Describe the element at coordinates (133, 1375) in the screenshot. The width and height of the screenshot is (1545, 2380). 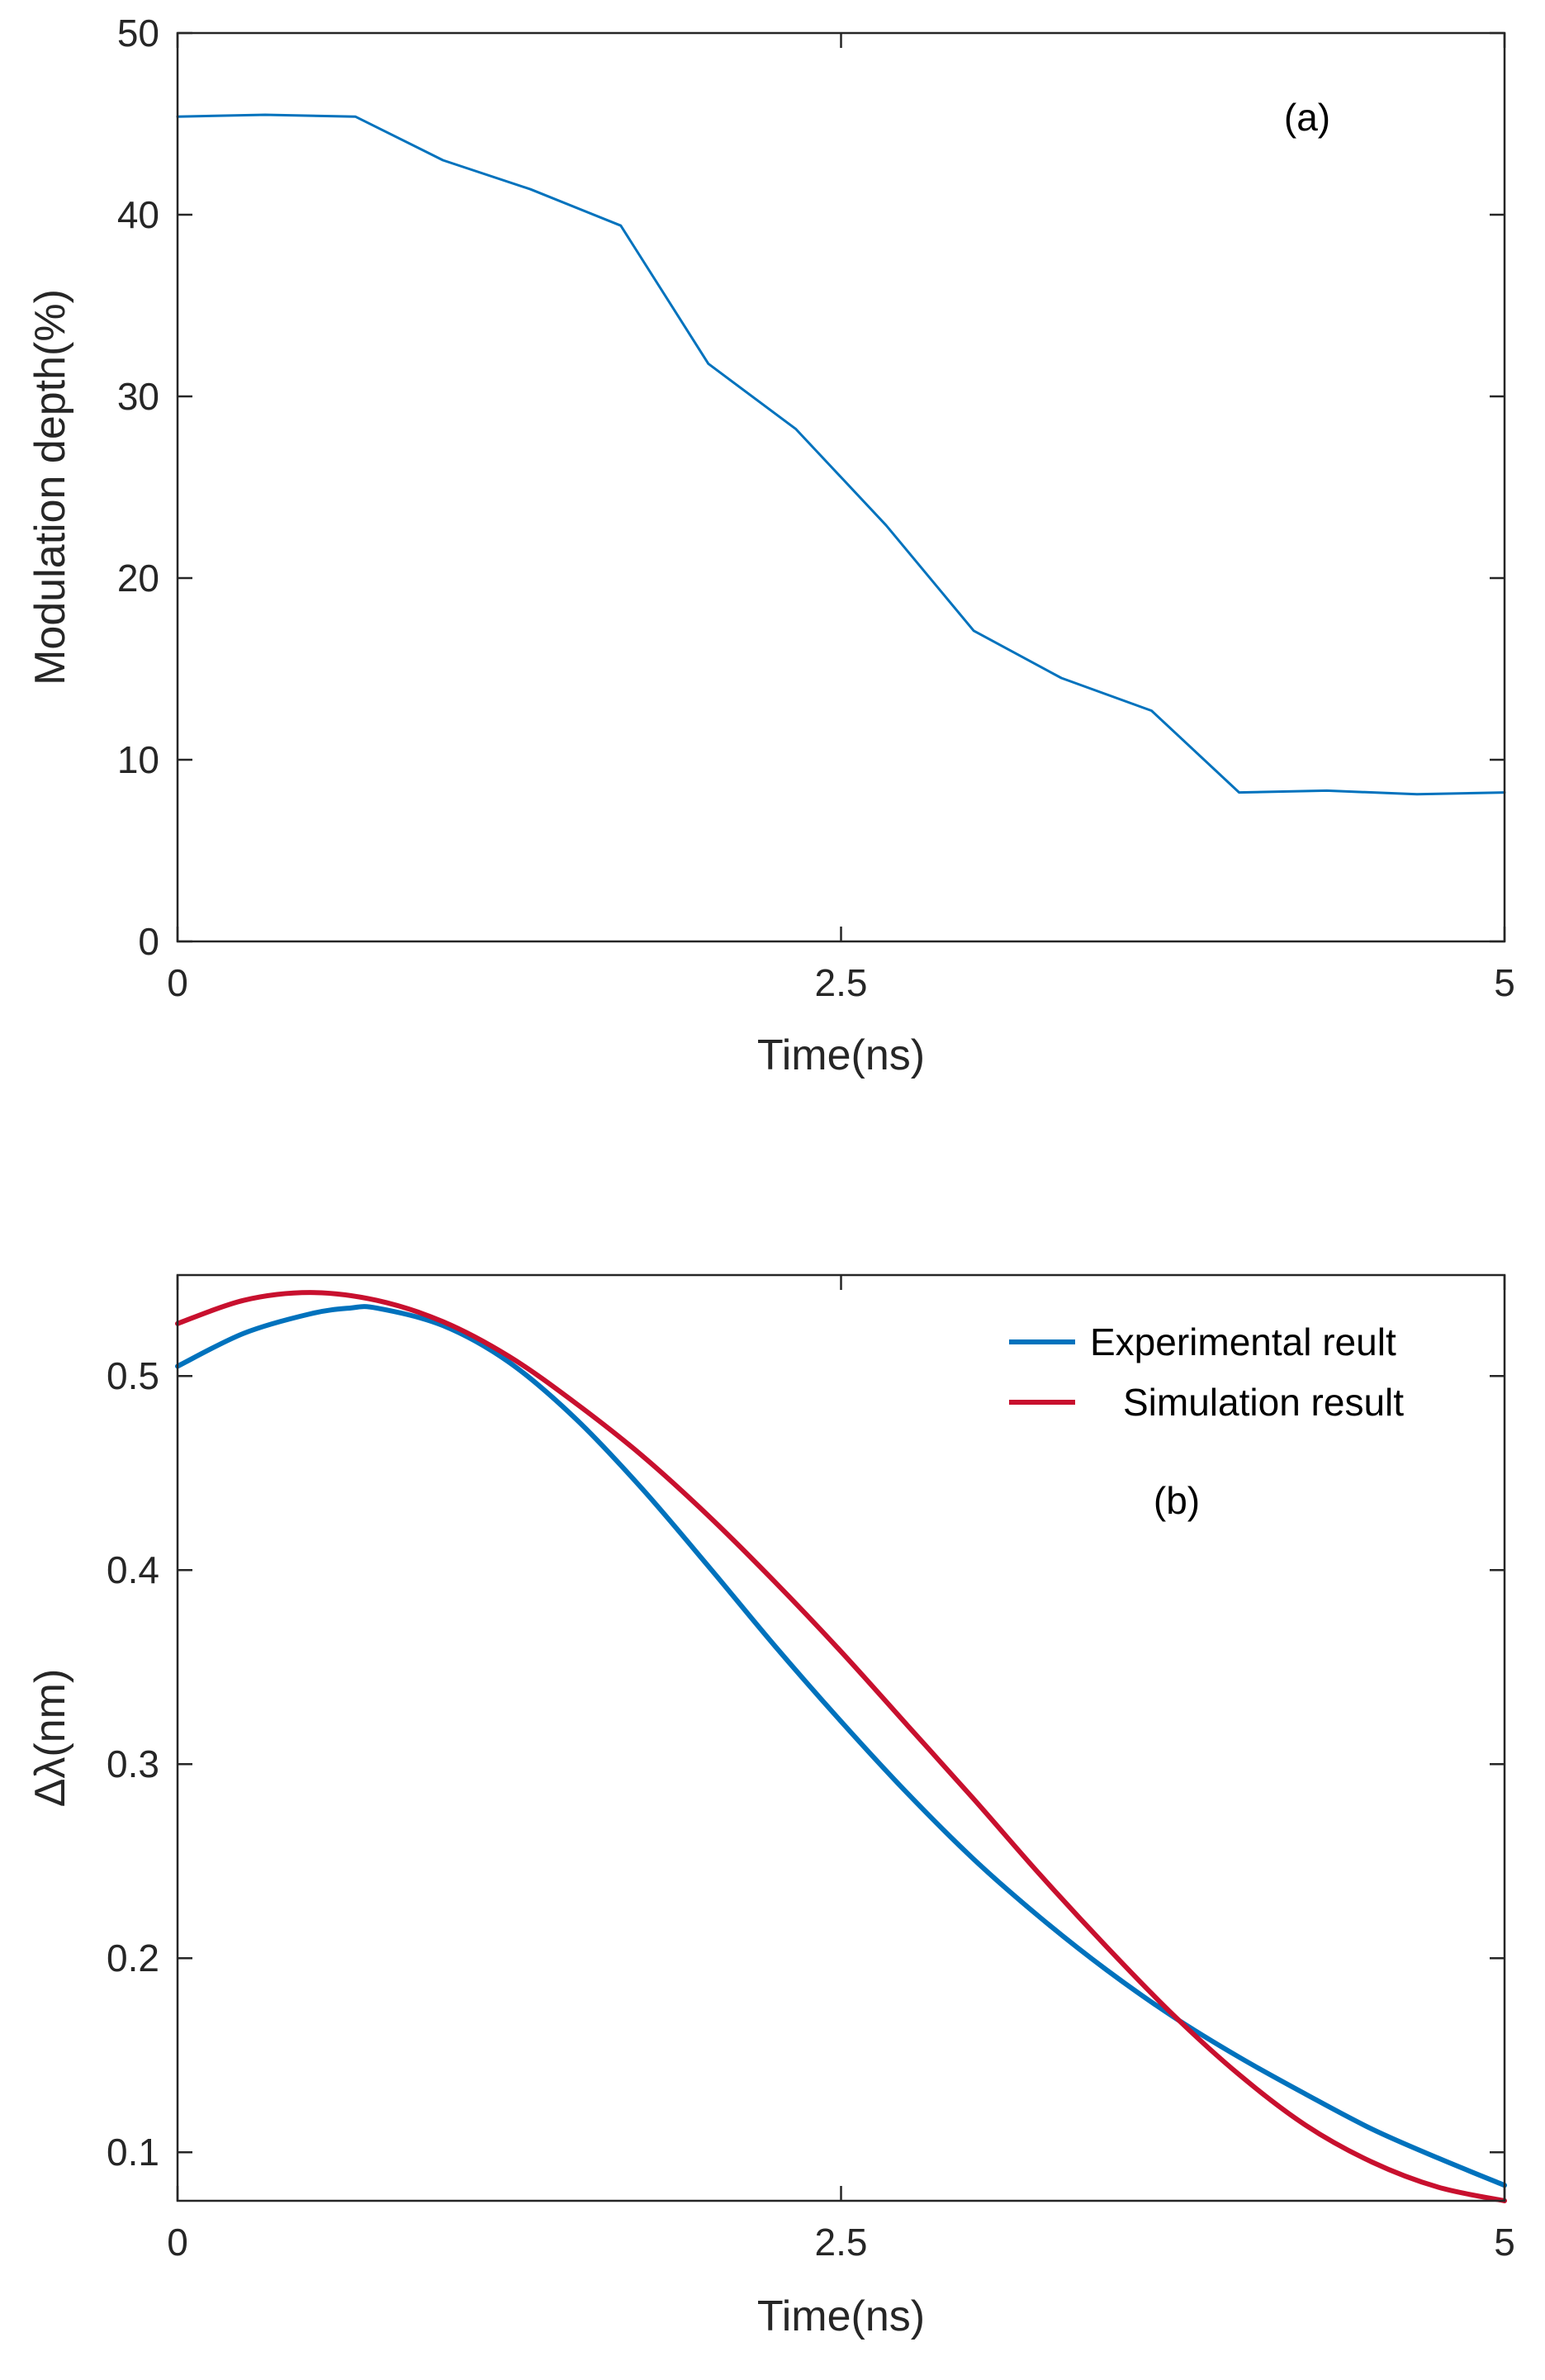
I see `y-tick-label: 0.5` at that location.